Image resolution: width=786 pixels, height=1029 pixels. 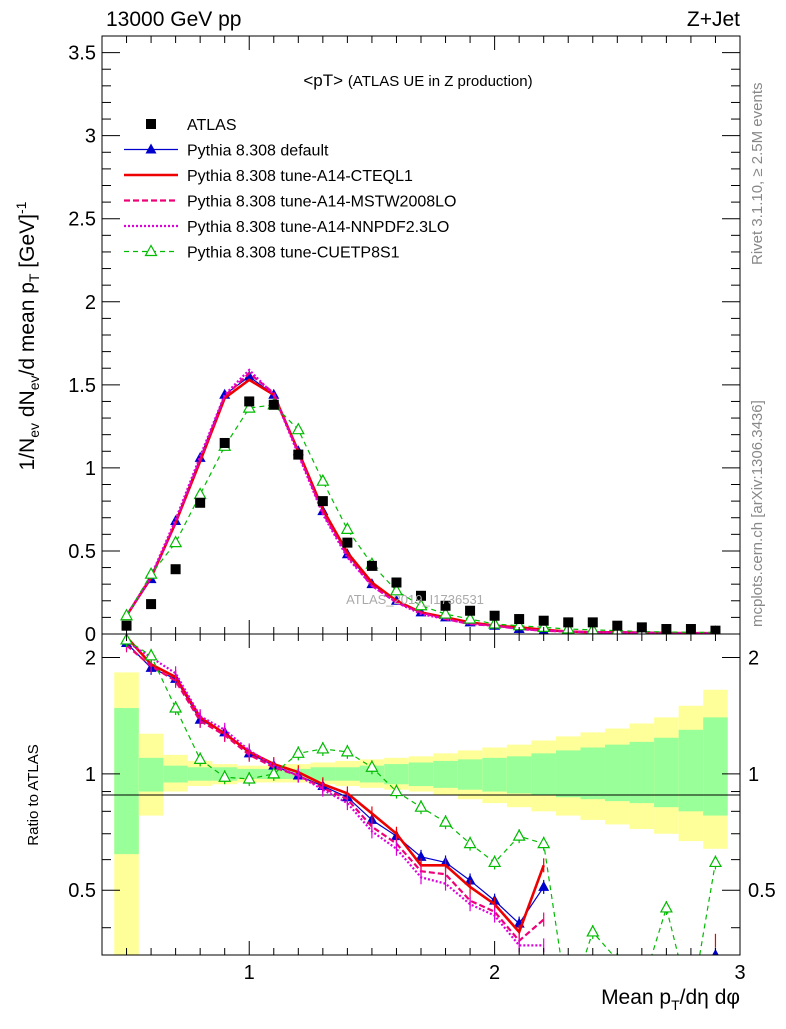 What do you see at coordinates (739, 973) in the screenshot?
I see `x-tick-label-2: 3` at bounding box center [739, 973].